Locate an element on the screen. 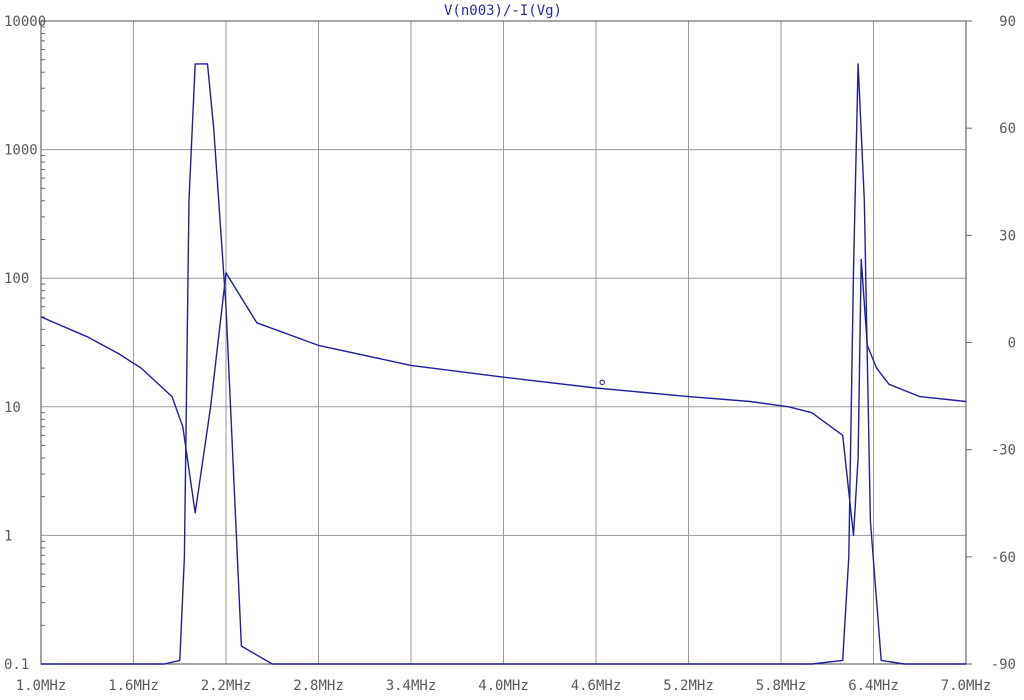 This screenshot has height=700, width=1024. x-tick-label: 2.8MHz is located at coordinates (318, 686).